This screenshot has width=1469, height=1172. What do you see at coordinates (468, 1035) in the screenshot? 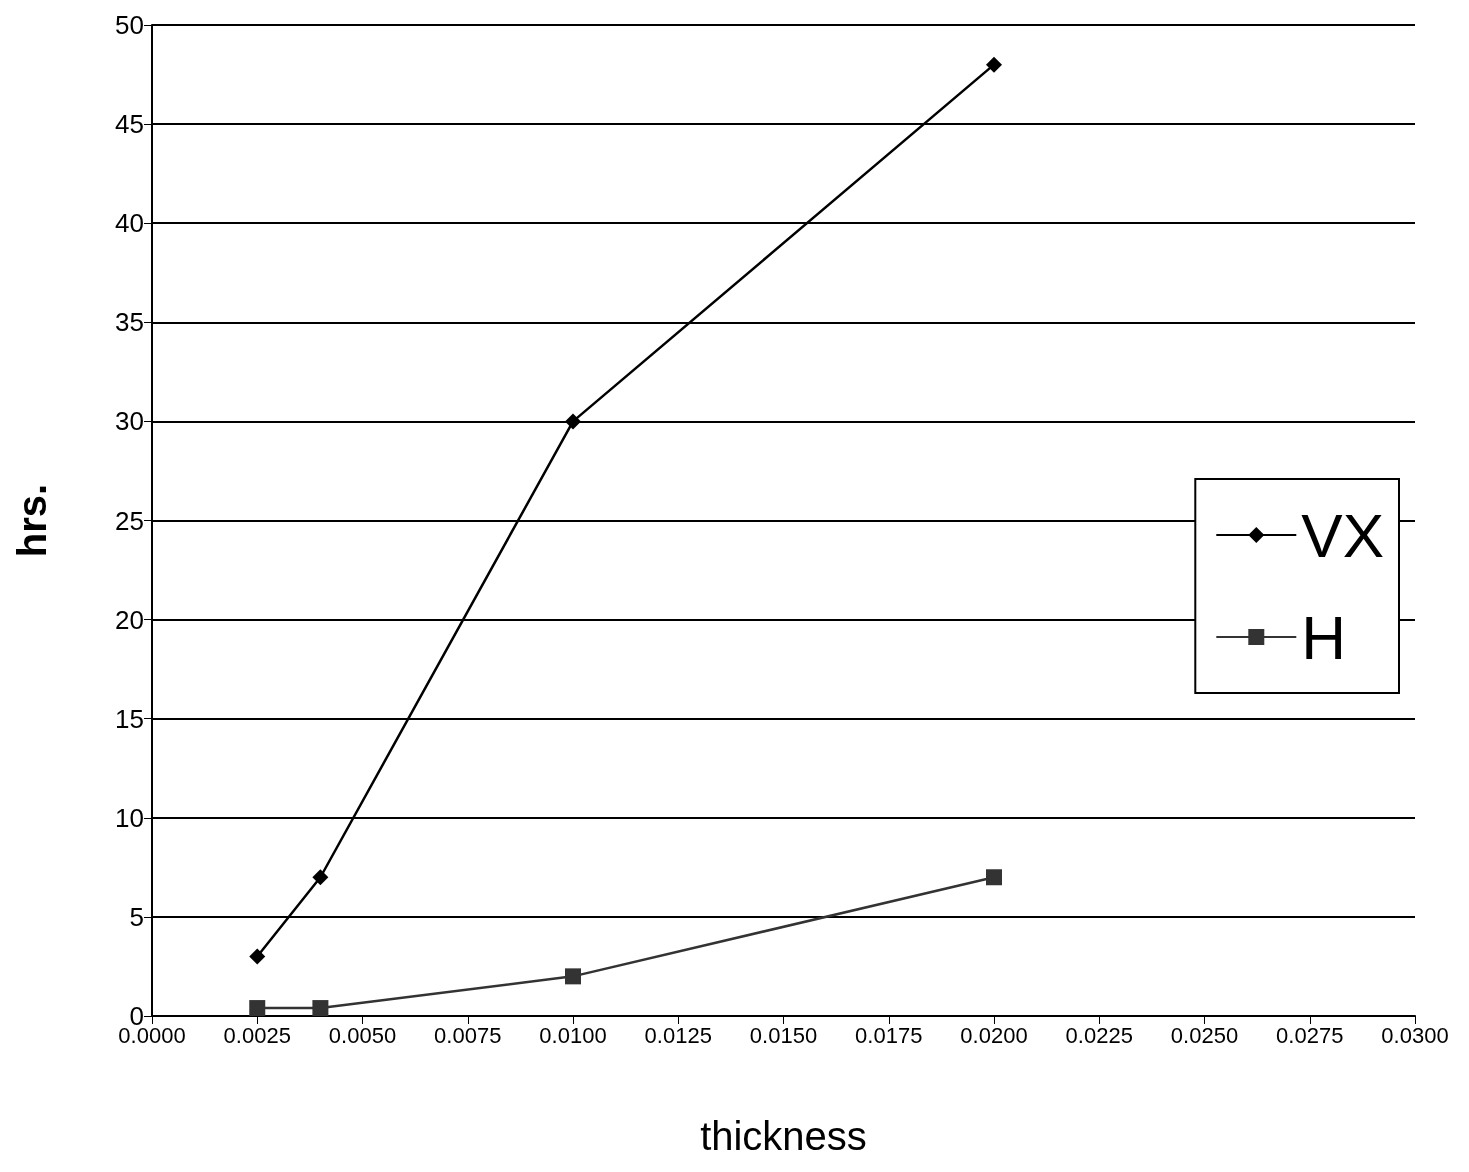
I see `x-tick-label: 0.0075` at bounding box center [468, 1035].